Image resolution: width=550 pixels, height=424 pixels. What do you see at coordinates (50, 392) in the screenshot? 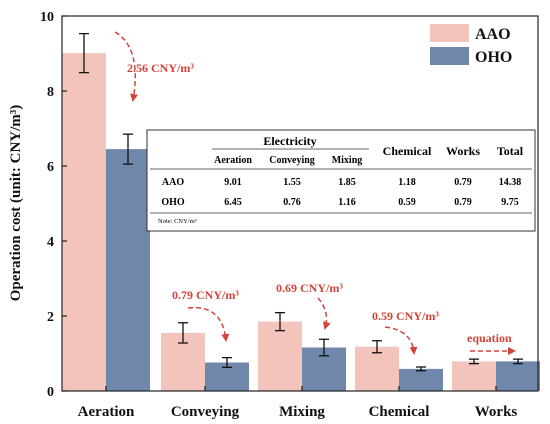
I see `y-tick-label: 0` at bounding box center [50, 392].